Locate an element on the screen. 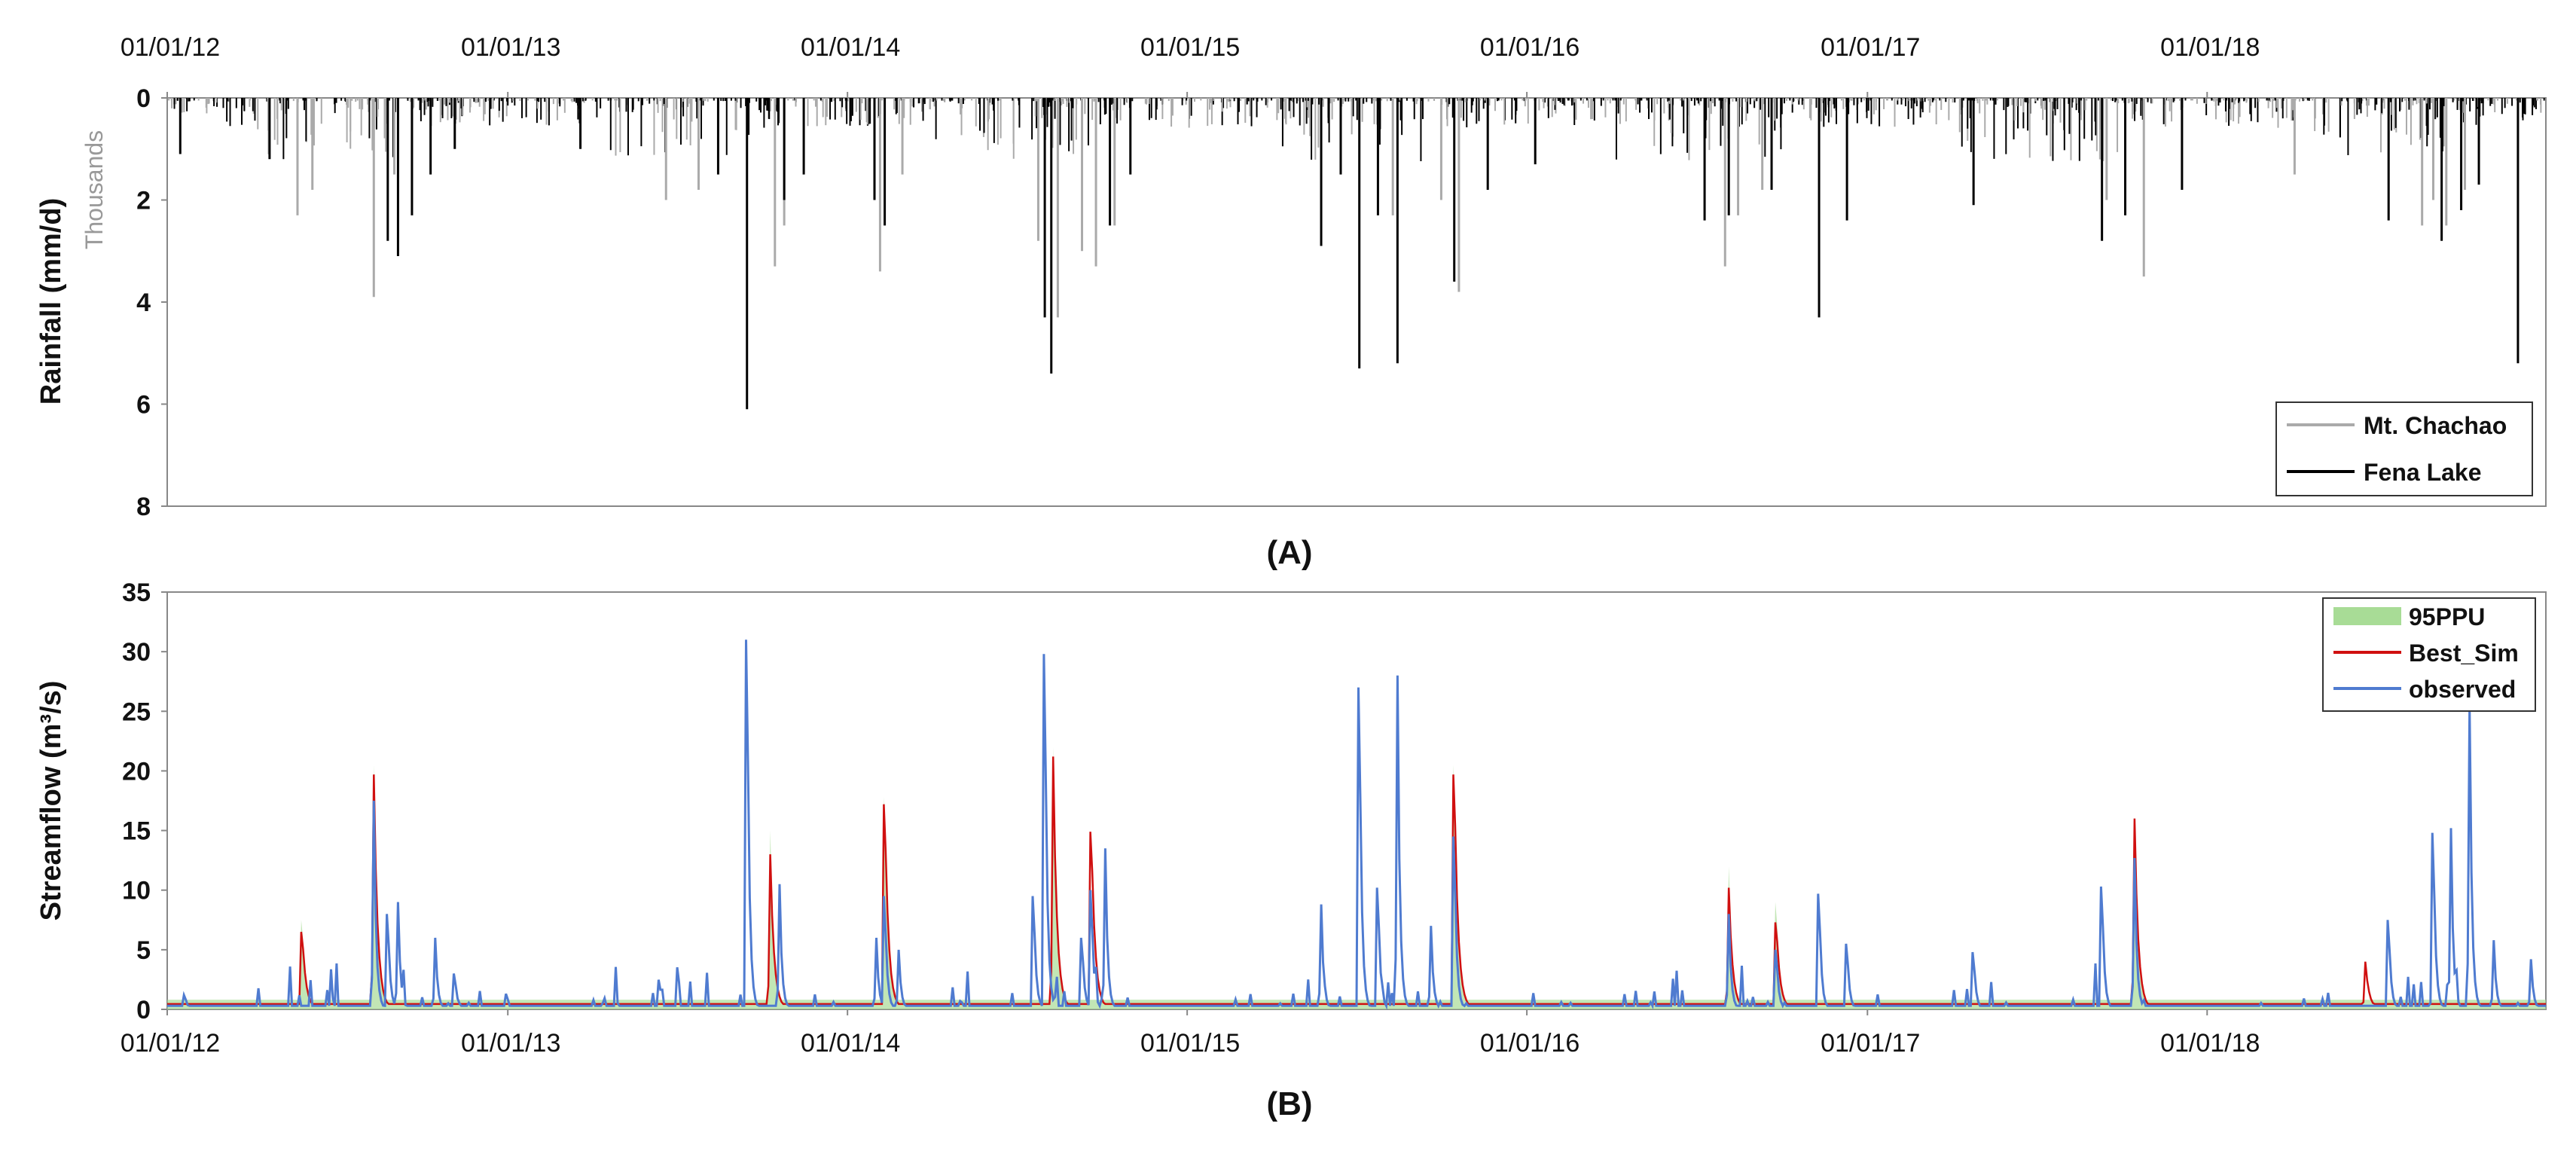  streamflow-x-tick-label: 01/01/14 is located at coordinates (851, 1043).